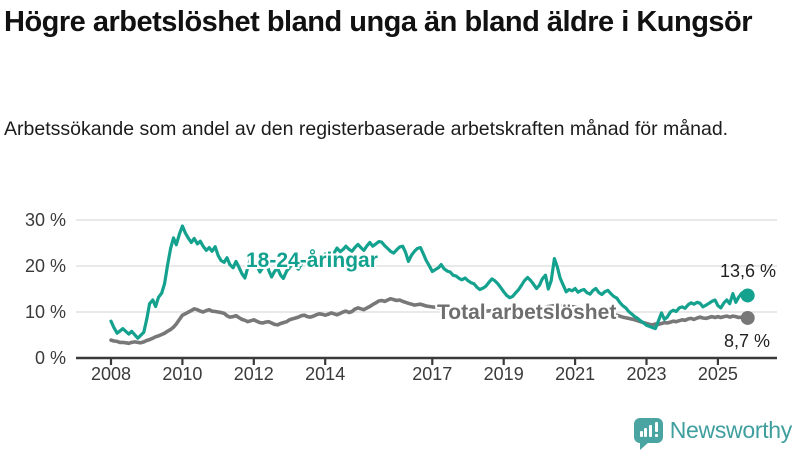  Describe the element at coordinates (253, 374) in the screenshot. I see `x-tick-label: 2012` at that location.